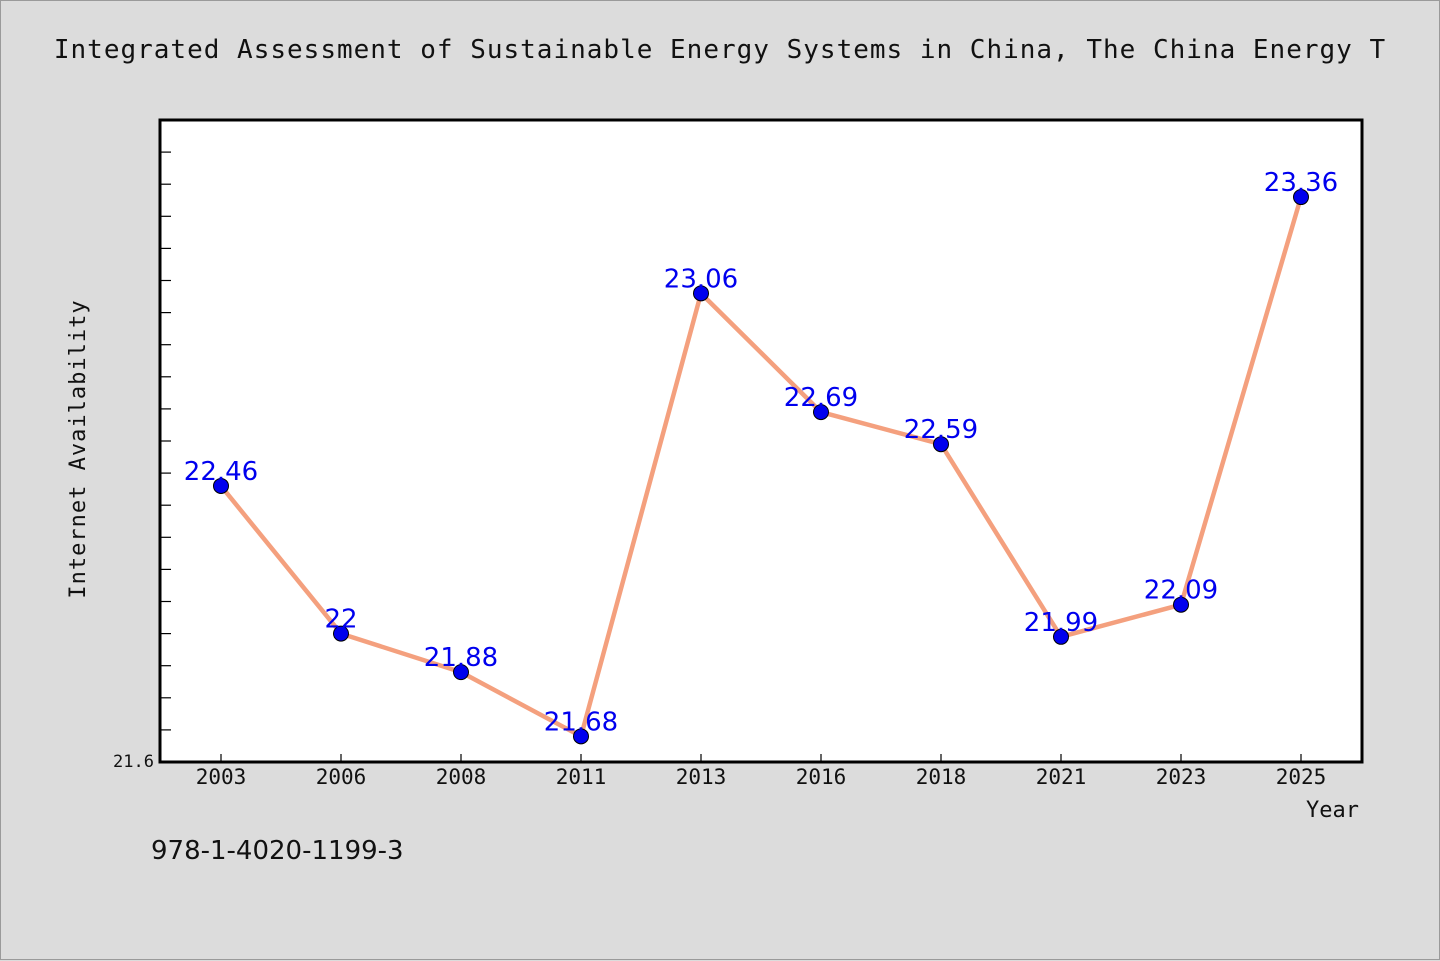  What do you see at coordinates (221, 472) in the screenshot?
I see `data-label: 22.46` at bounding box center [221, 472].